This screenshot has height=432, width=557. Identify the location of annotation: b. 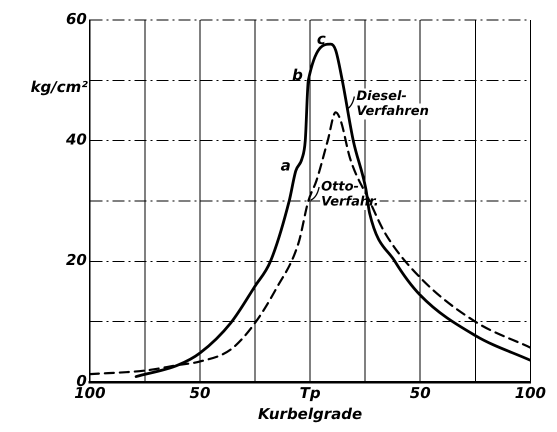
(298, 75).